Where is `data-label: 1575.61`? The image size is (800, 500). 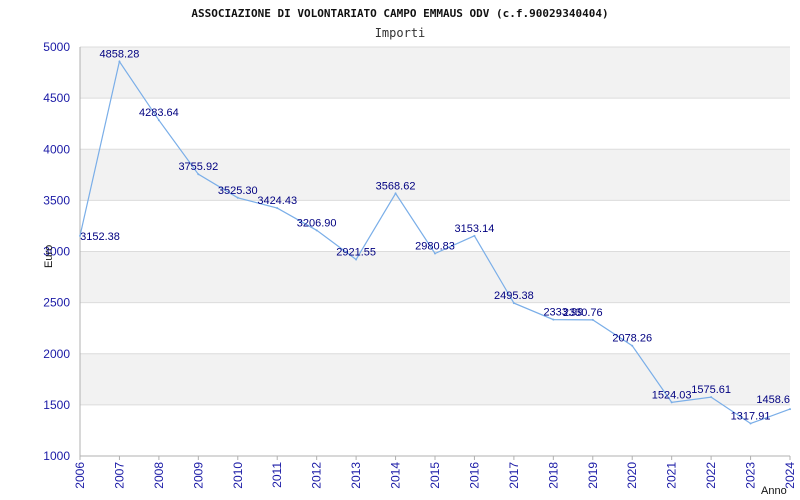
data-label: 1575.61 is located at coordinates (711, 390).